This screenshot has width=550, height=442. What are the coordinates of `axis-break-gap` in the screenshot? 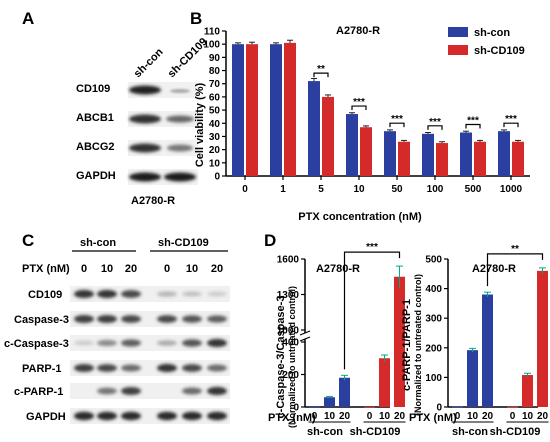 It's located at (305, 336).